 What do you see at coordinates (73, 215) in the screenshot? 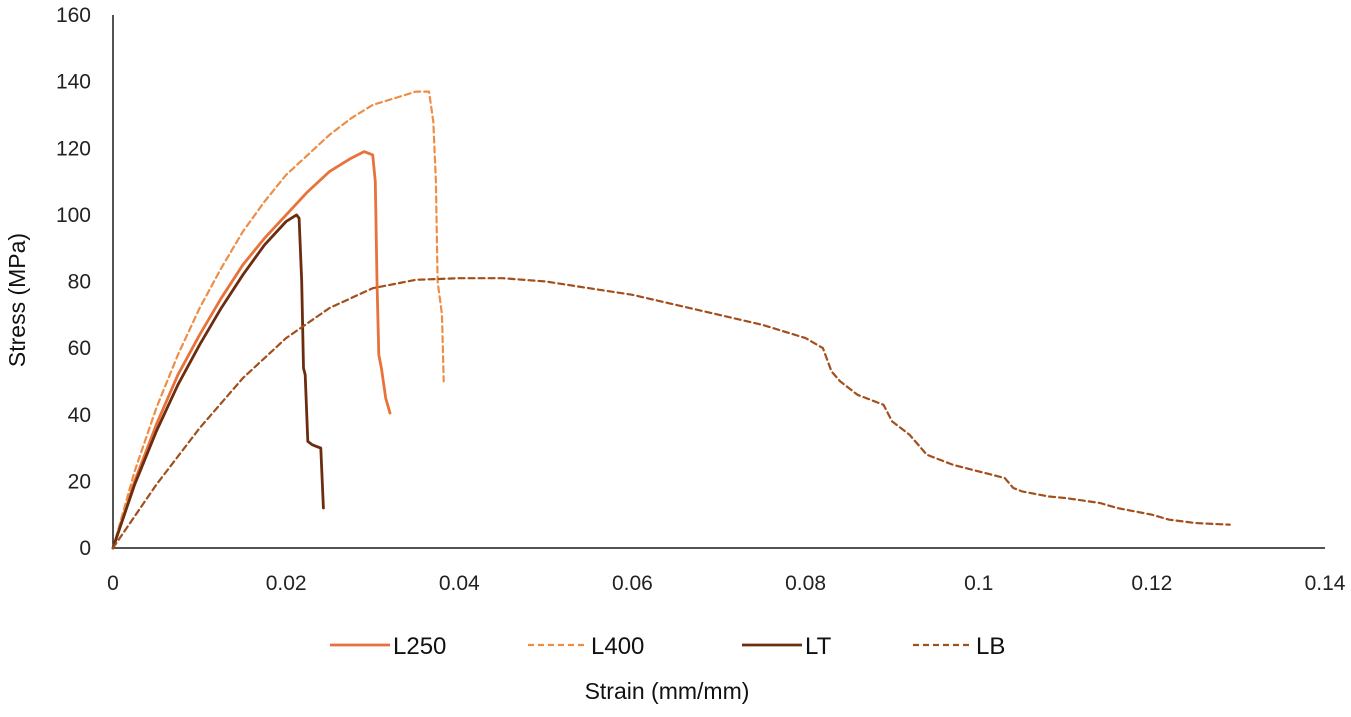
I see `y-tick-label: 100` at bounding box center [73, 215].